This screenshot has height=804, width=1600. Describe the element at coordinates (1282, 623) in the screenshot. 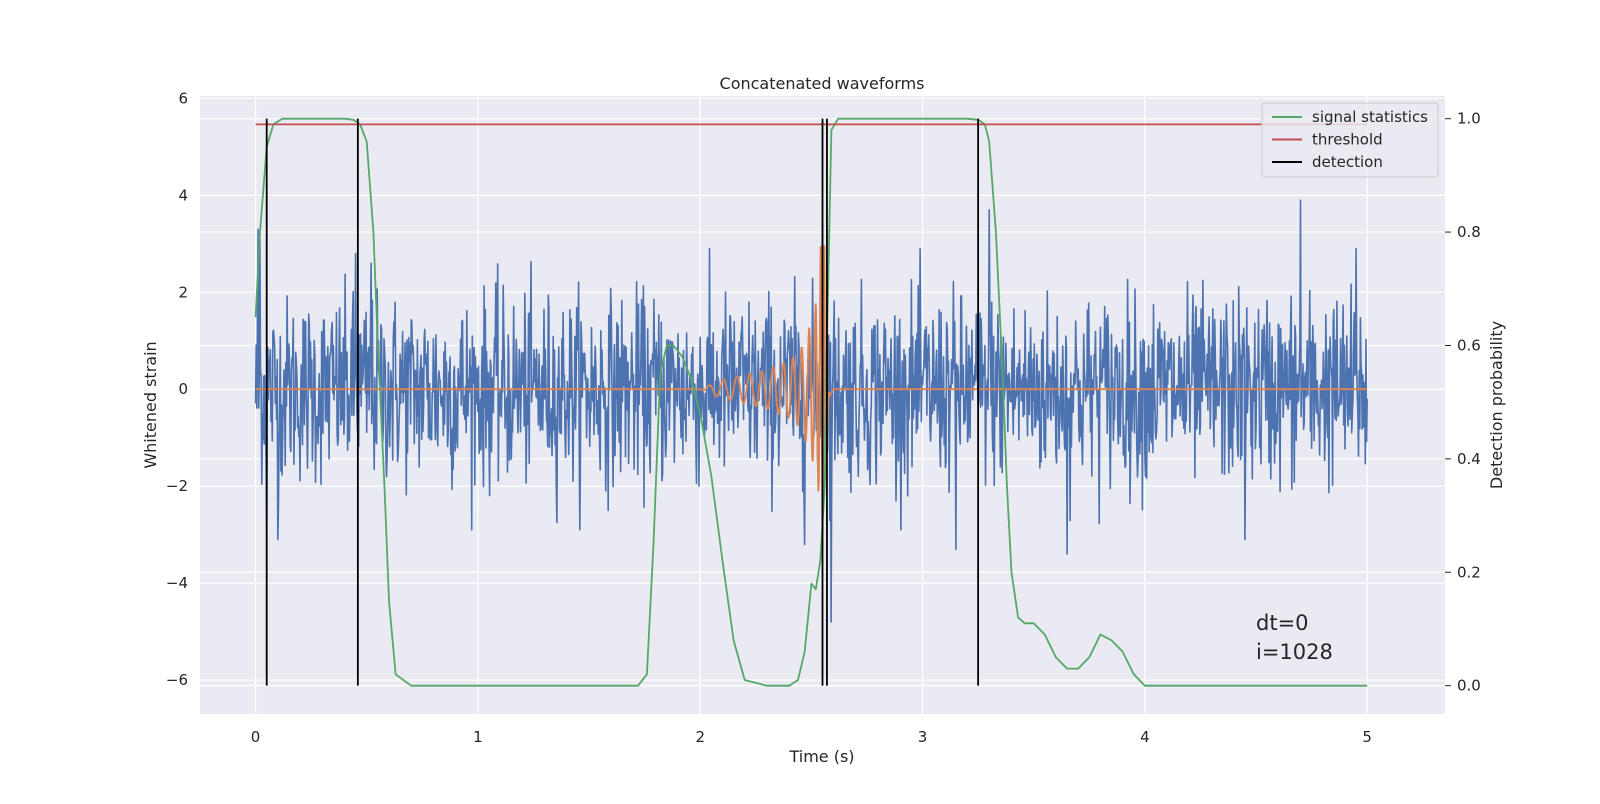

I see `annotation-dt: dt=0` at that location.